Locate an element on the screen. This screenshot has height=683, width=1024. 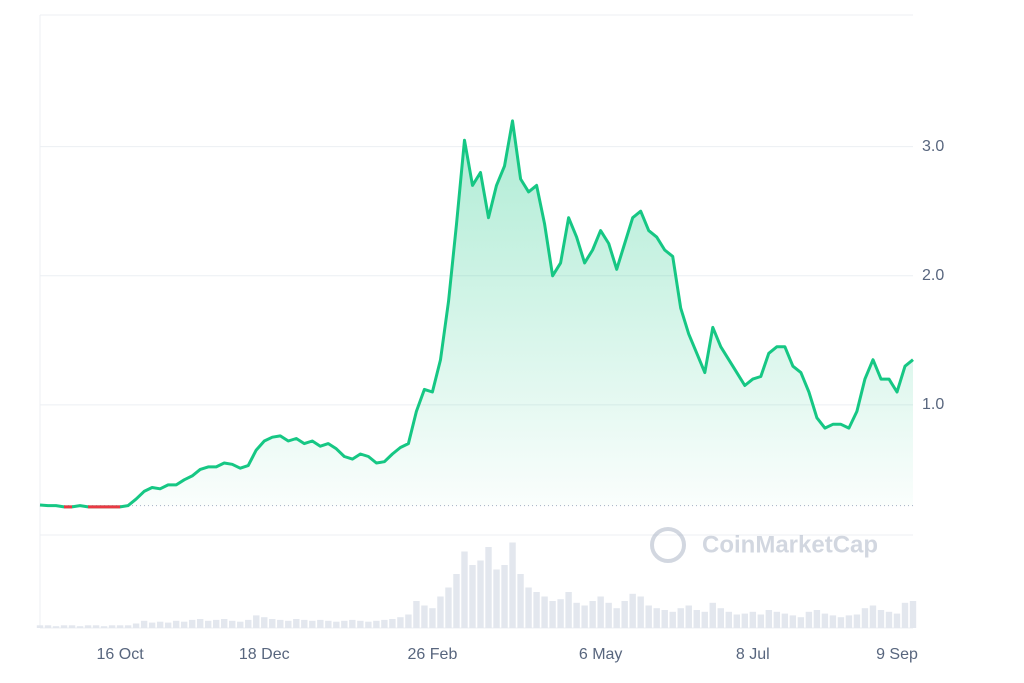
watermark: CoinMarketCap is located at coordinates (764, 545).